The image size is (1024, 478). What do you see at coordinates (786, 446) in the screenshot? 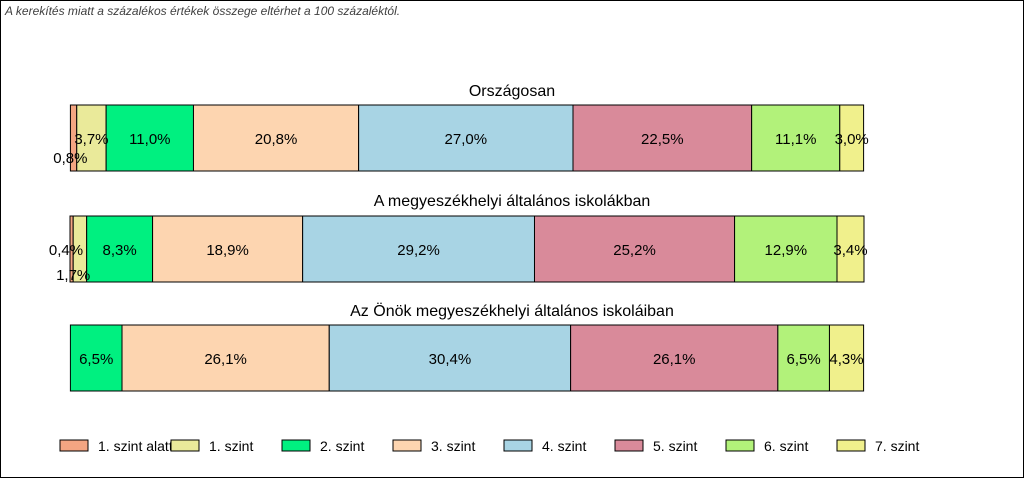
I see `legend-label: 6. szint` at bounding box center [786, 446].